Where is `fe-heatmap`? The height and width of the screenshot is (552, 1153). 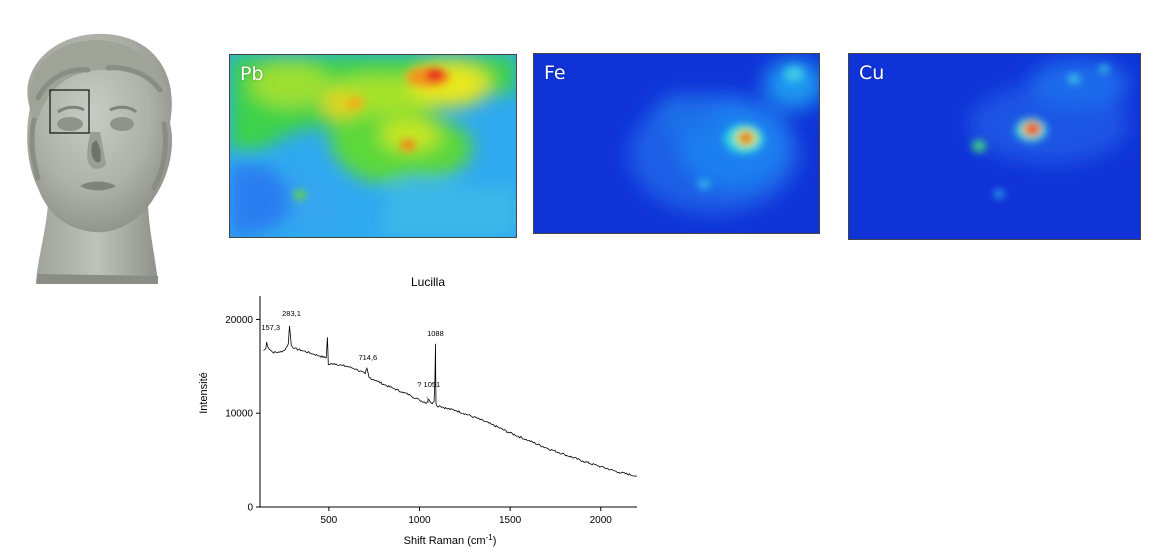 fe-heatmap is located at coordinates (676, 143).